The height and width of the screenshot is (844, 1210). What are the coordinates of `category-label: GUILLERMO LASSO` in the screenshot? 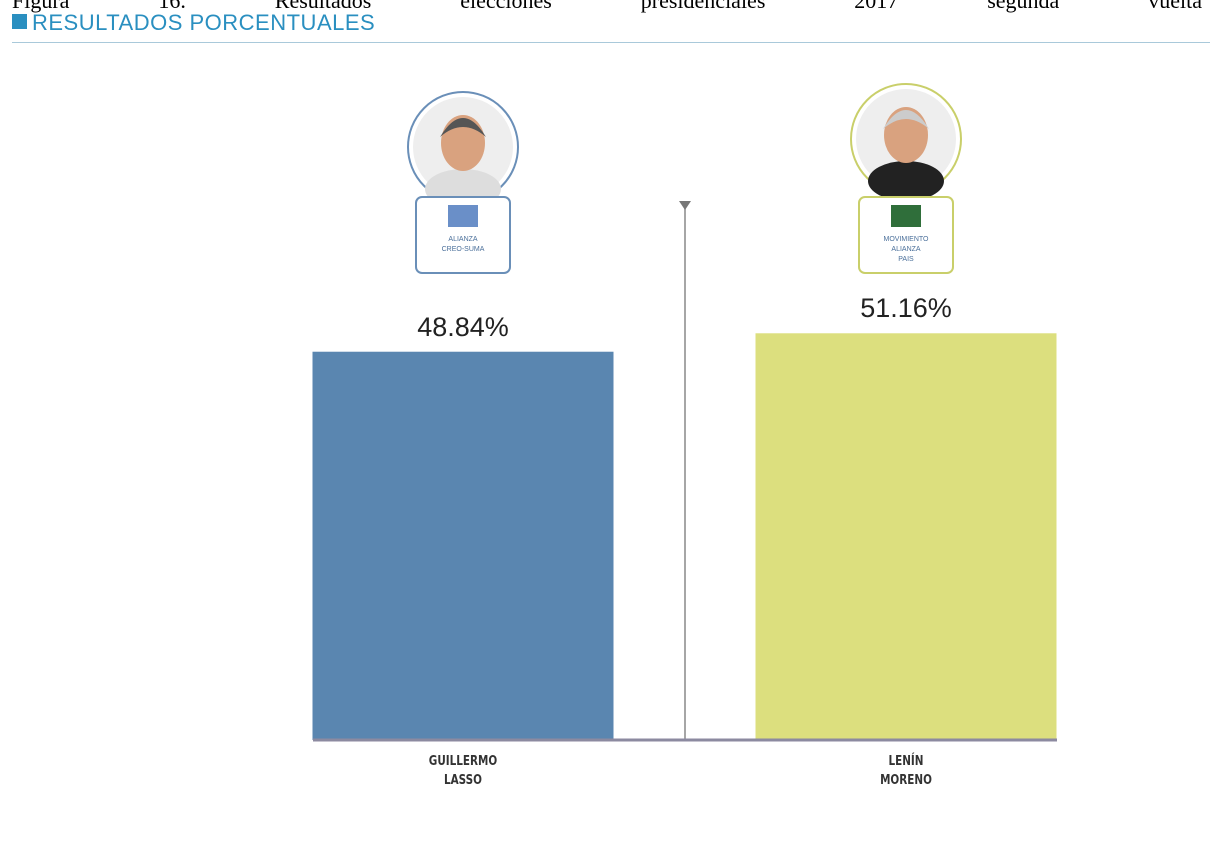 It's located at (463, 771).